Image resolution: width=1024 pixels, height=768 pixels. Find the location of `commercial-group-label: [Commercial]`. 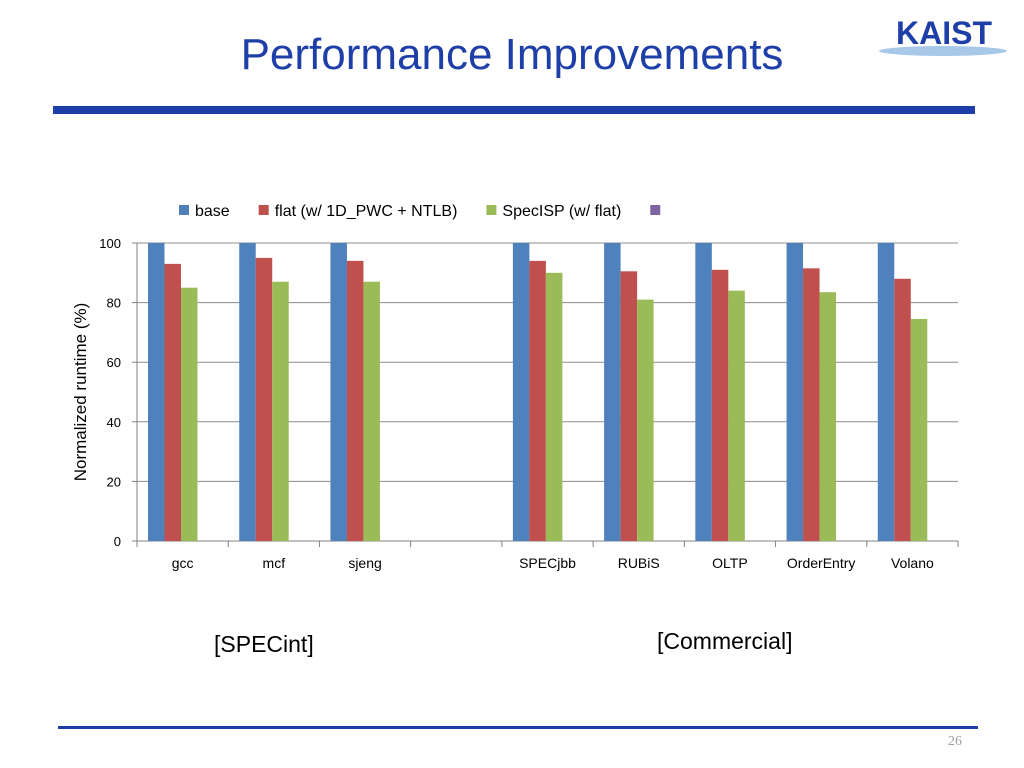

commercial-group-label: [Commercial] is located at coordinates (725, 641).